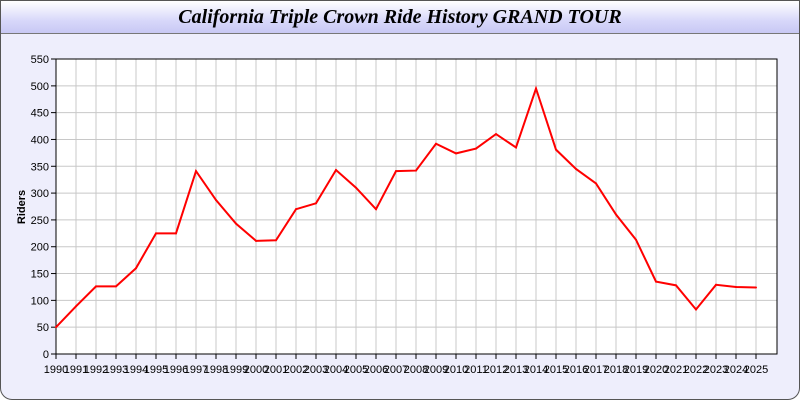 This screenshot has width=800, height=400. What do you see at coordinates (136, 268) in the screenshot?
I see `data-point-1994` at bounding box center [136, 268].